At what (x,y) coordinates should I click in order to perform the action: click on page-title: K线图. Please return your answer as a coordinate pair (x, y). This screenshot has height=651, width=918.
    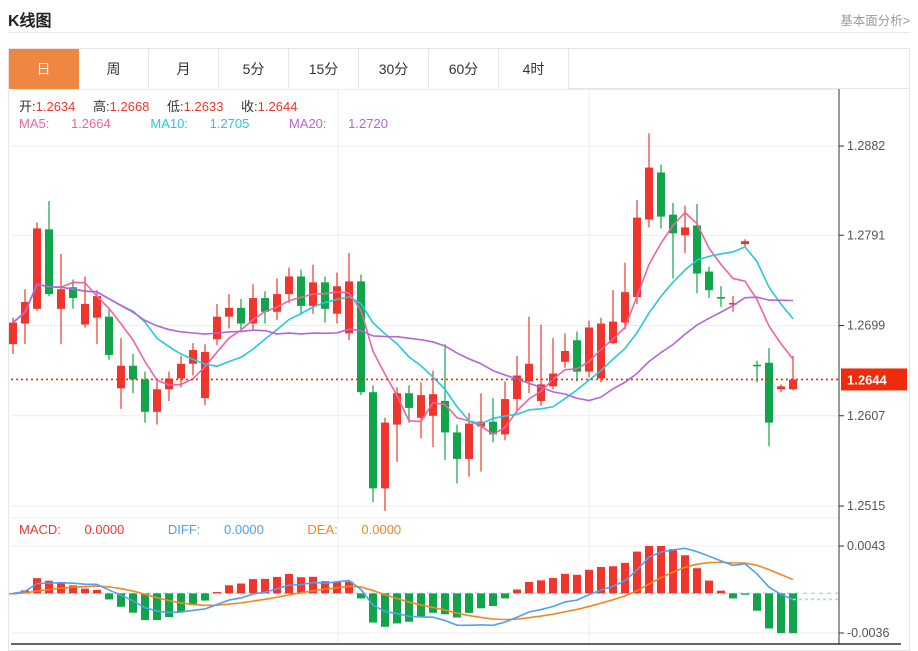
    Looking at the image, I should click on (30, 21).